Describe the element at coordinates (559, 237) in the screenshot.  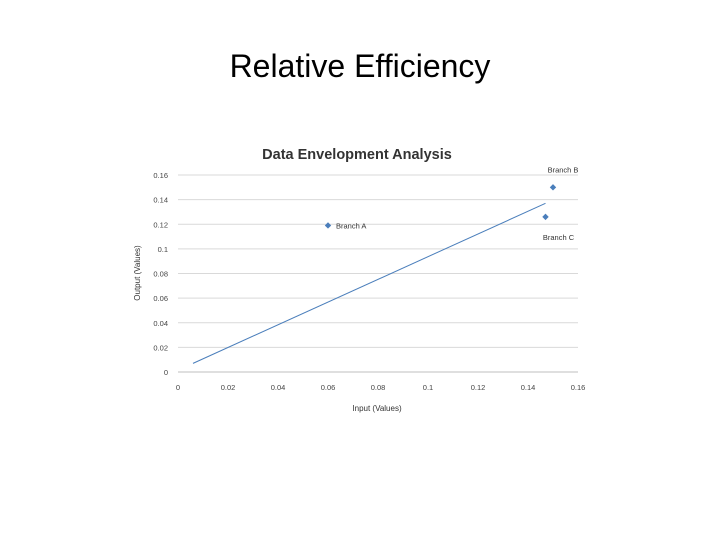
I see `data-point-label: Branch C` at that location.